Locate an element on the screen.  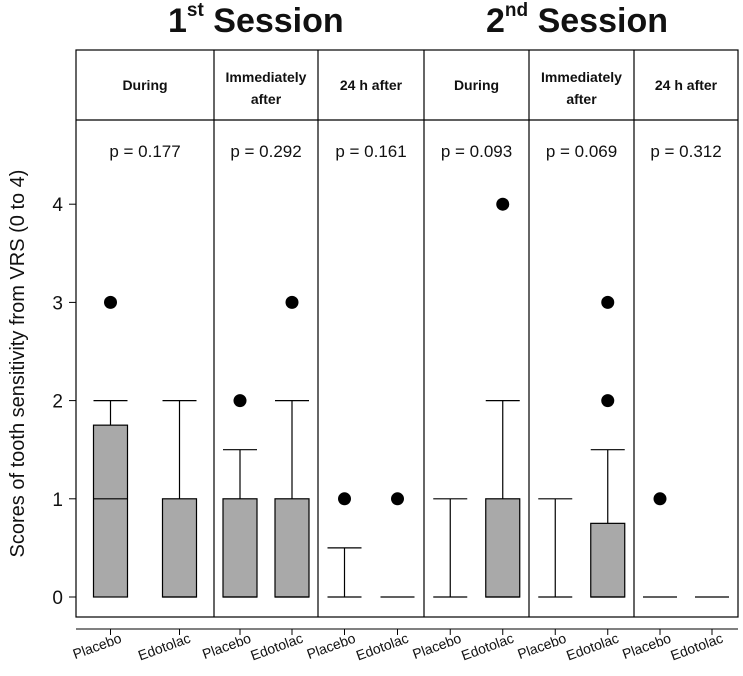
p-value-label: p = 0.069 is located at coordinates (581, 151).